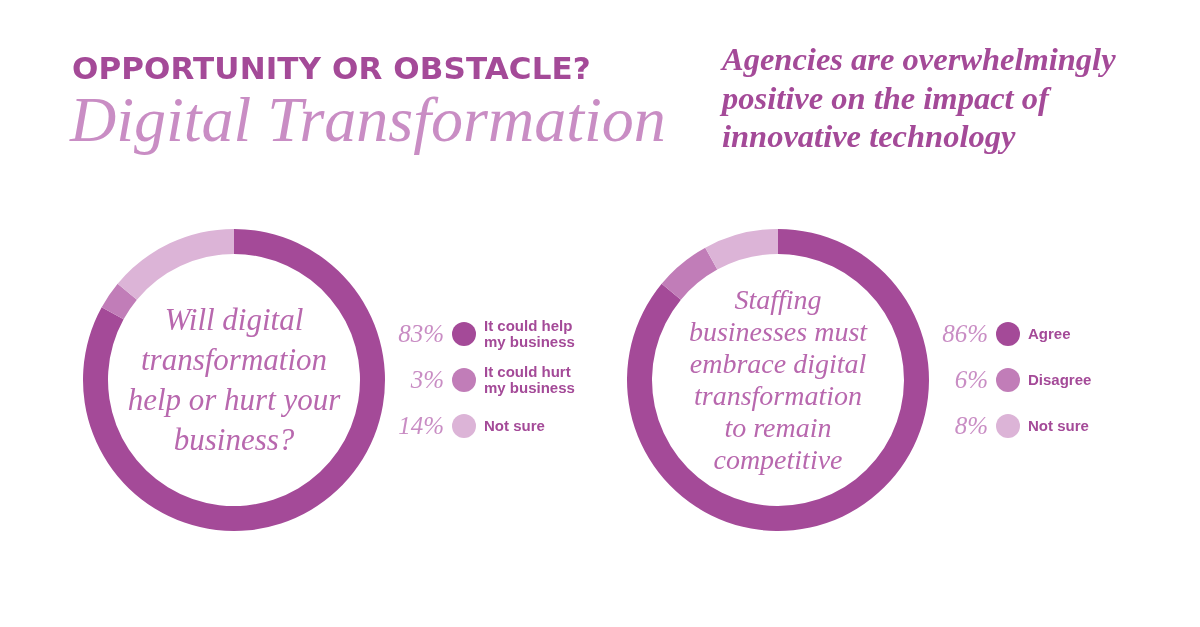 The image size is (1200, 627). Describe the element at coordinates (529, 379) in the screenshot. I see `legend-label: It could hurt my business` at that location.